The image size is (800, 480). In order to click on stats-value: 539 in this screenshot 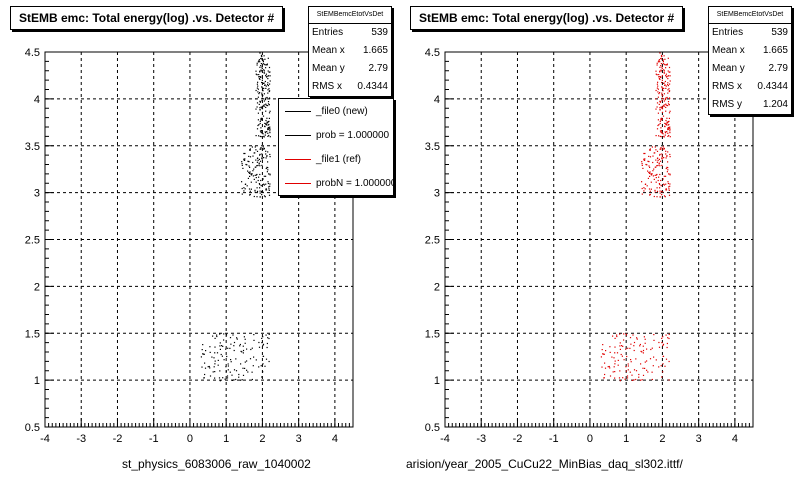, I will do `click(779, 32)`.